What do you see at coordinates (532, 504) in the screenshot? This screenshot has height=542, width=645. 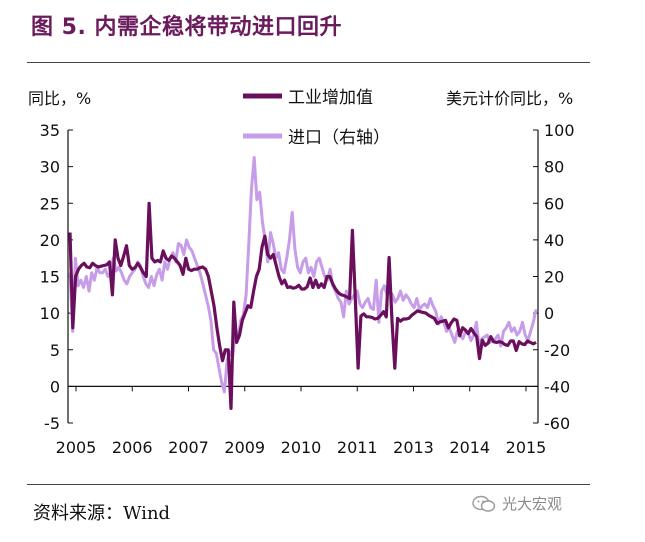 I see `watermark-text: 光大宏观` at bounding box center [532, 504].